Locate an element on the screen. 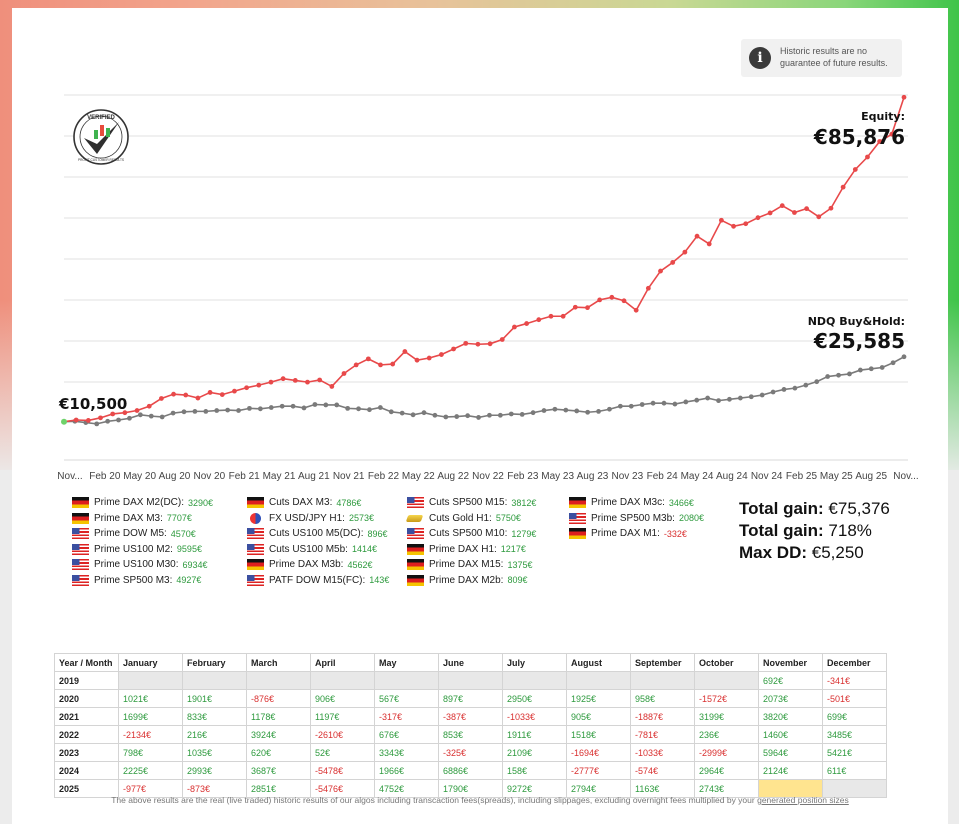 This screenshot has width=959, height=824. x-tick-label: Feb 20 is located at coordinates (105, 476).